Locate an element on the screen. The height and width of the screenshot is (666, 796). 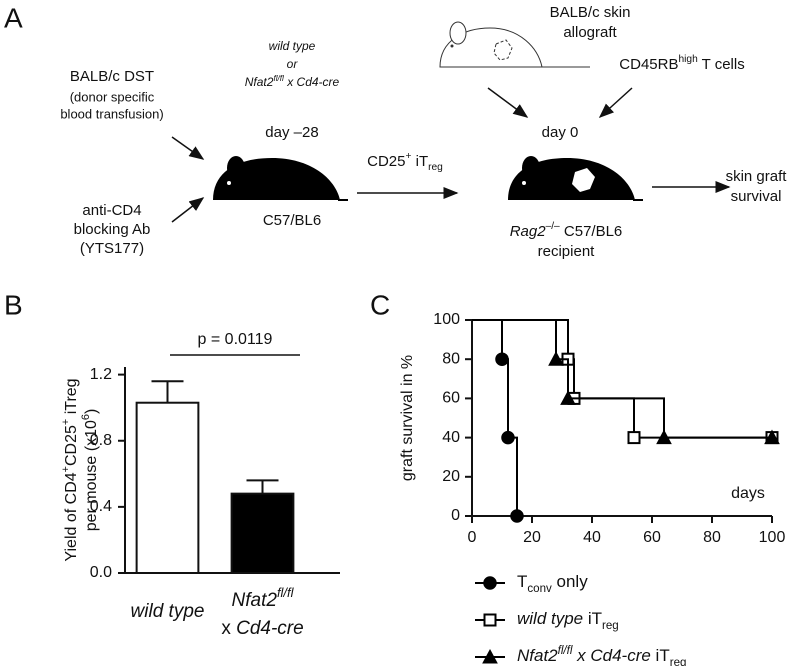
tcell-text: CD45RBhigh T cells is located at coordinates (681, 63).